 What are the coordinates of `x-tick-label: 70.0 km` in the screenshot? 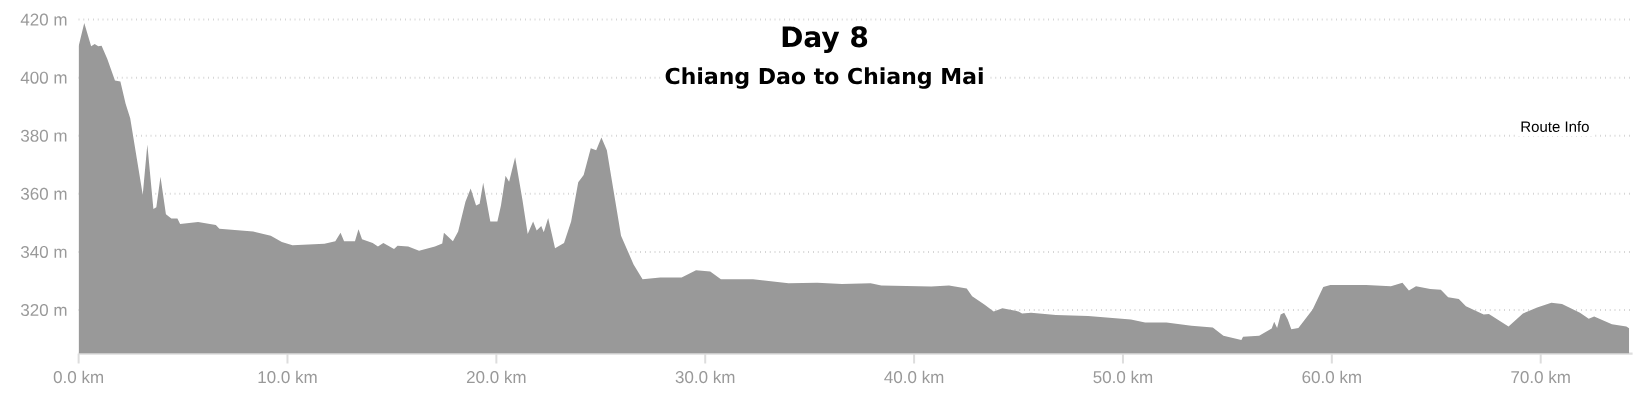 It's located at (1540, 377).